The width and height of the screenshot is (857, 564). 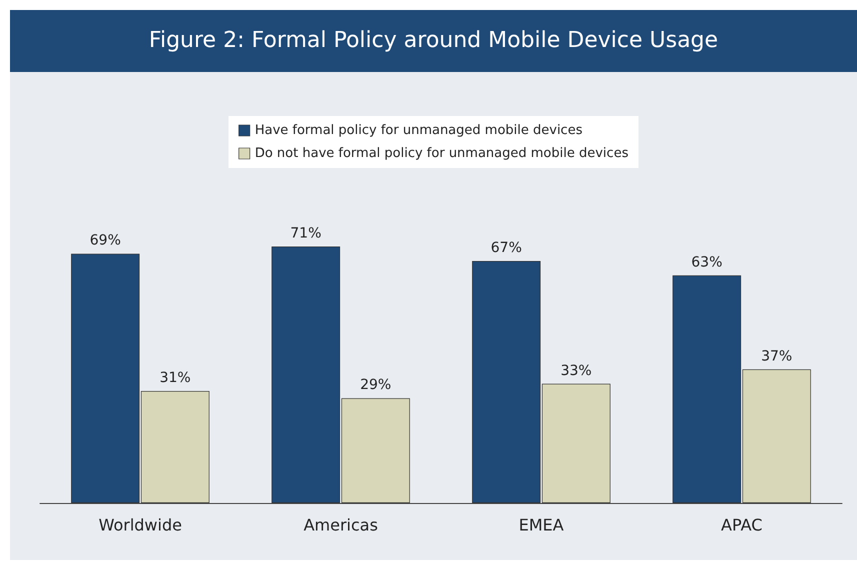 I want to click on data-label: 33%, so click(x=576, y=370).